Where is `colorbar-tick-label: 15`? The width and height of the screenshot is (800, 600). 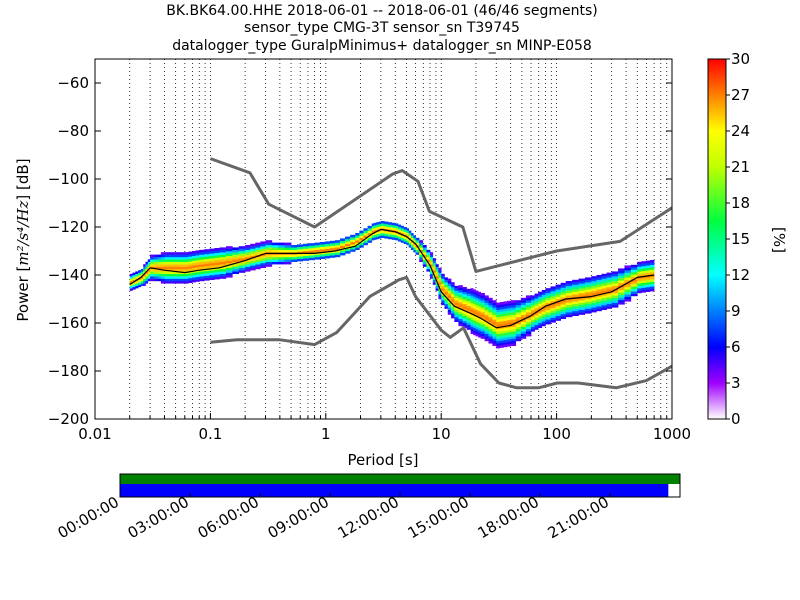 colorbar-tick-label: 15 is located at coordinates (740, 239).